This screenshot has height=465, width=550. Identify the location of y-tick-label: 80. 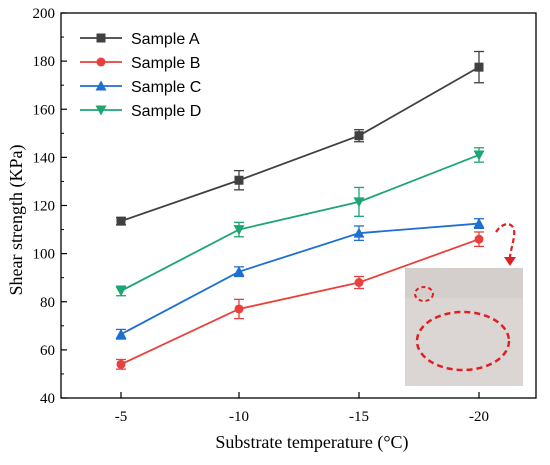
(47, 303).